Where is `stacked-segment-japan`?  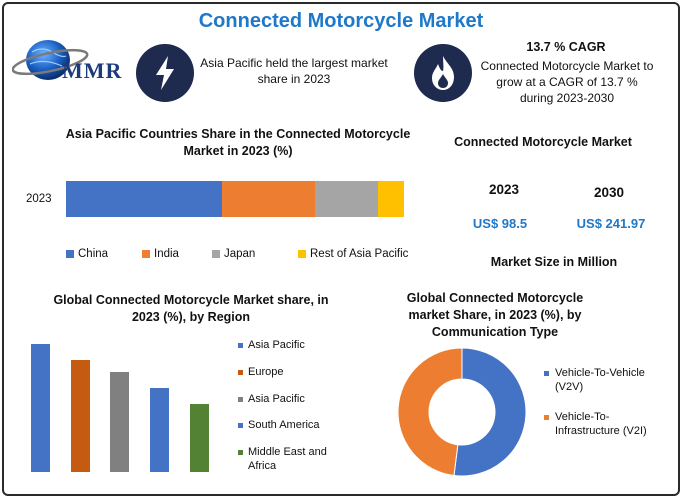 stacked-segment-japan is located at coordinates (346, 199).